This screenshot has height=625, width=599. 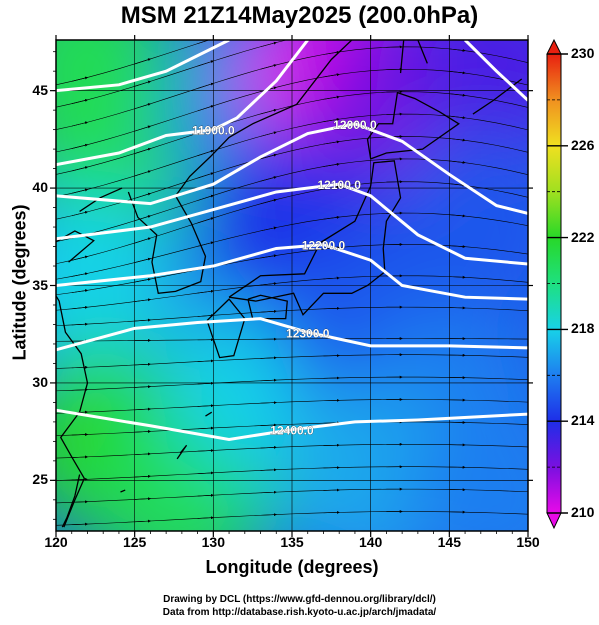 What do you see at coordinates (583, 328) in the screenshot?
I see `colorbar-tick-label: 218` at bounding box center [583, 328].